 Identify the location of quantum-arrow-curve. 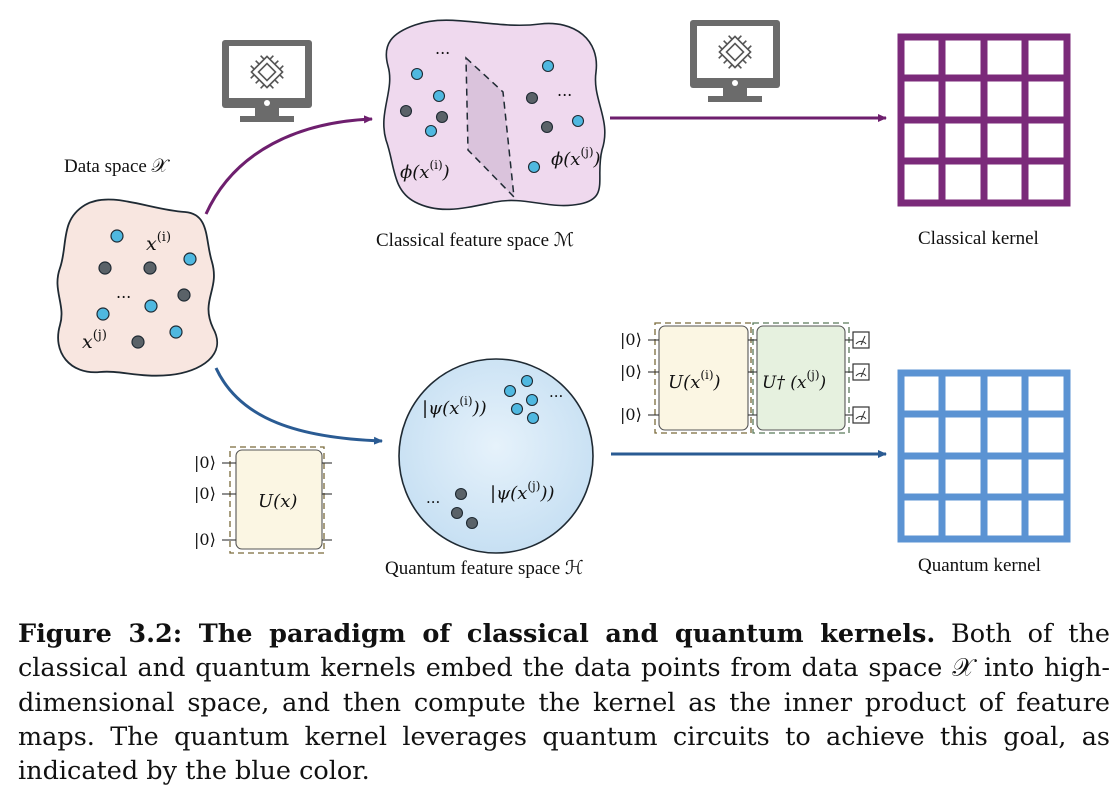
(298, 406).